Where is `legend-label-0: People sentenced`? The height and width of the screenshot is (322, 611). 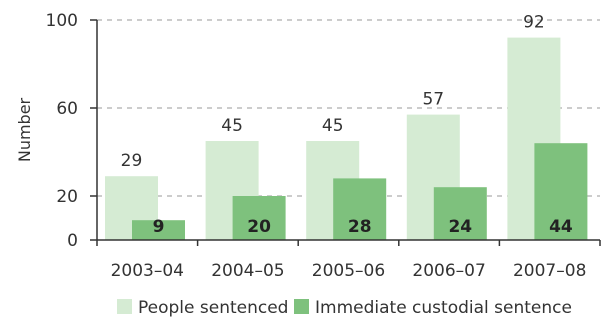 legend-label-0: People sentenced is located at coordinates (213, 308).